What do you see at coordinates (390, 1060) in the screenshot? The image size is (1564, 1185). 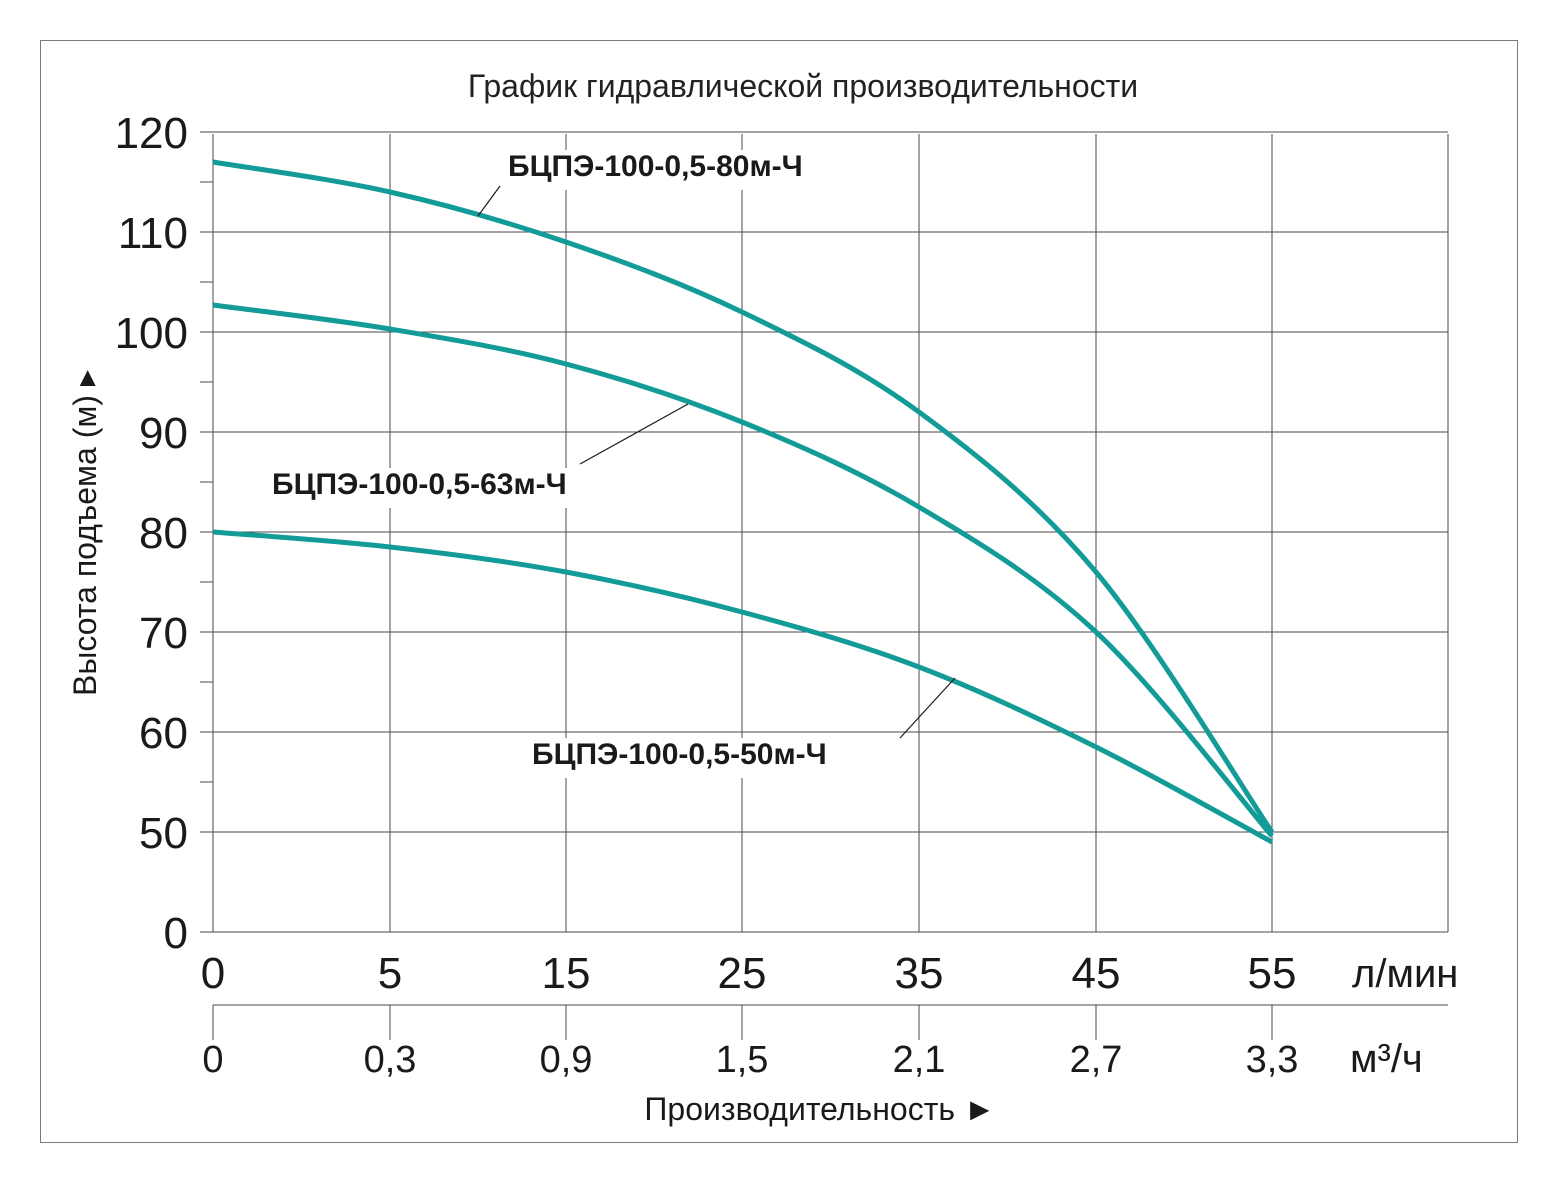 I see `x-secondary-tick-label: 0,3` at bounding box center [390, 1060].